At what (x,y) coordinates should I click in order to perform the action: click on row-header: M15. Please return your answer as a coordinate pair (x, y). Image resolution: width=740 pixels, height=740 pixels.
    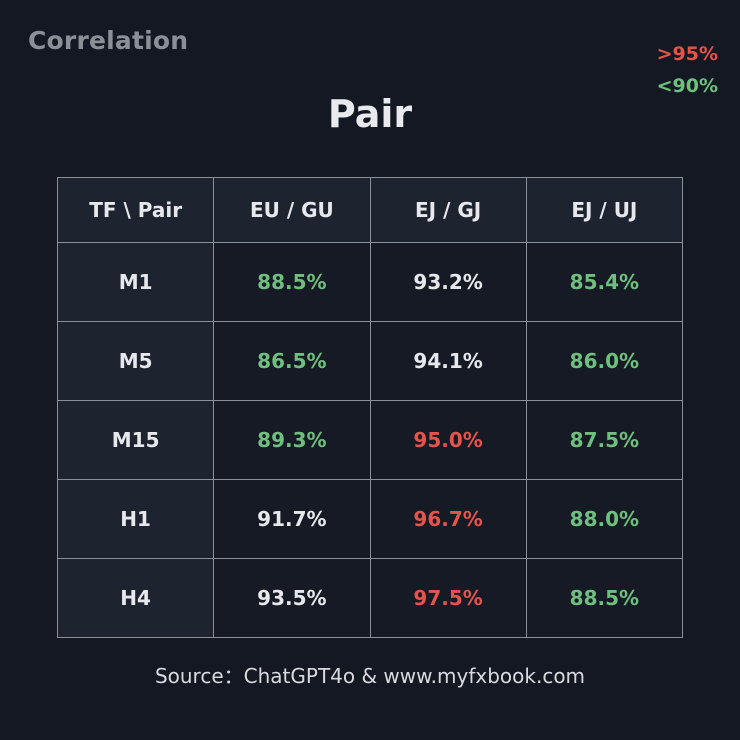
    Looking at the image, I should click on (135, 440).